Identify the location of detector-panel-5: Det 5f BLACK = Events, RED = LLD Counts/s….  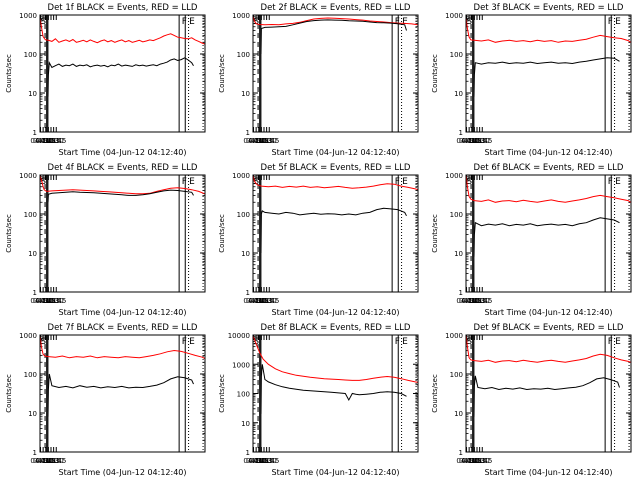
(318, 240).